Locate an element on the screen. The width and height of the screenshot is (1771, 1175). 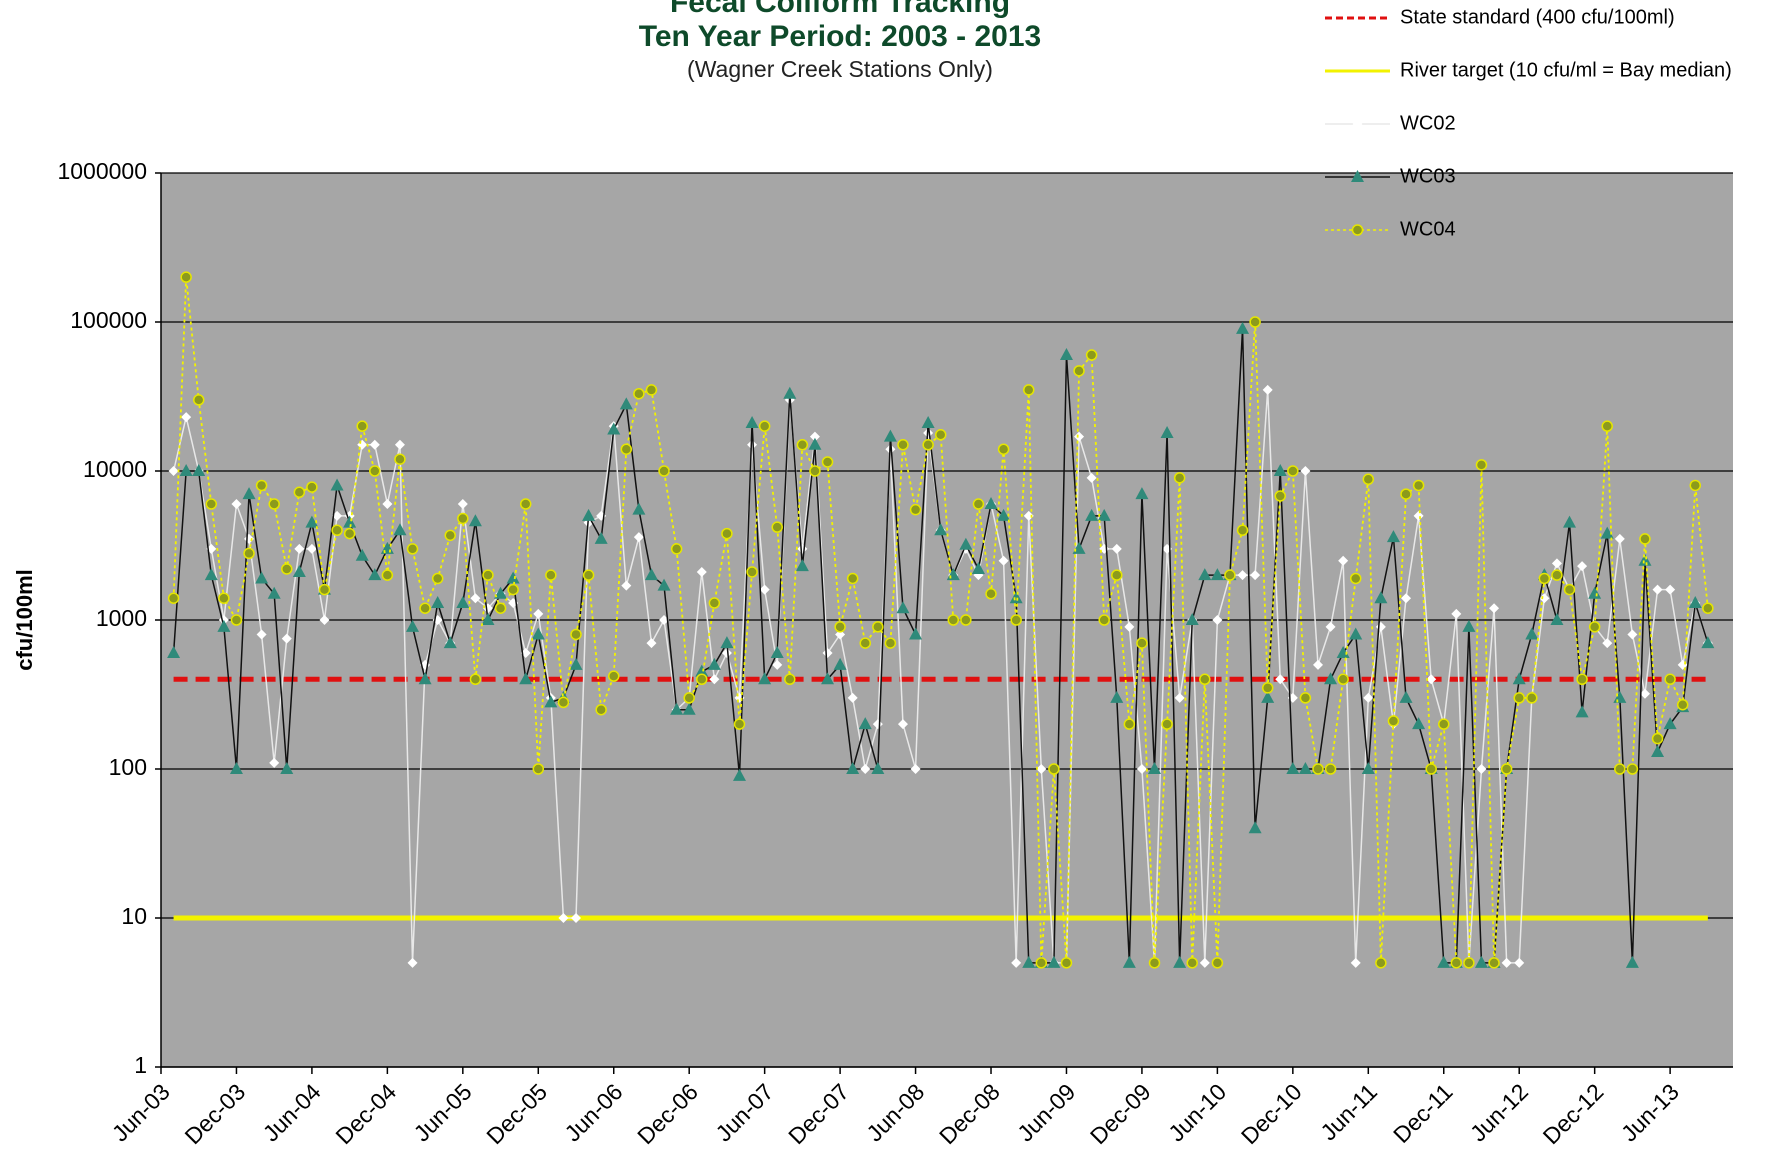
y-tick-label: 10000 is located at coordinates (115, 469).